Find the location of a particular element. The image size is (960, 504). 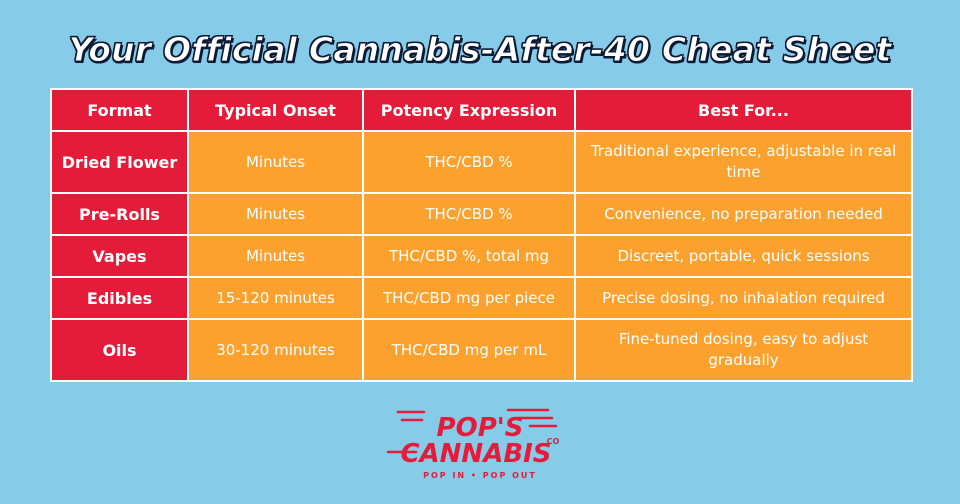

logo-line2: CANNABIS is located at coordinates (475, 454).